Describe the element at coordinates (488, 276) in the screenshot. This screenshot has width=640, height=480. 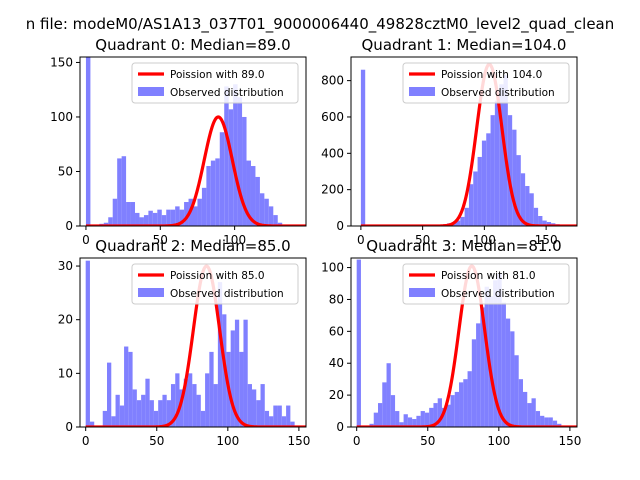
I see `legend-poisson-label: Poission with 81.0` at that location.